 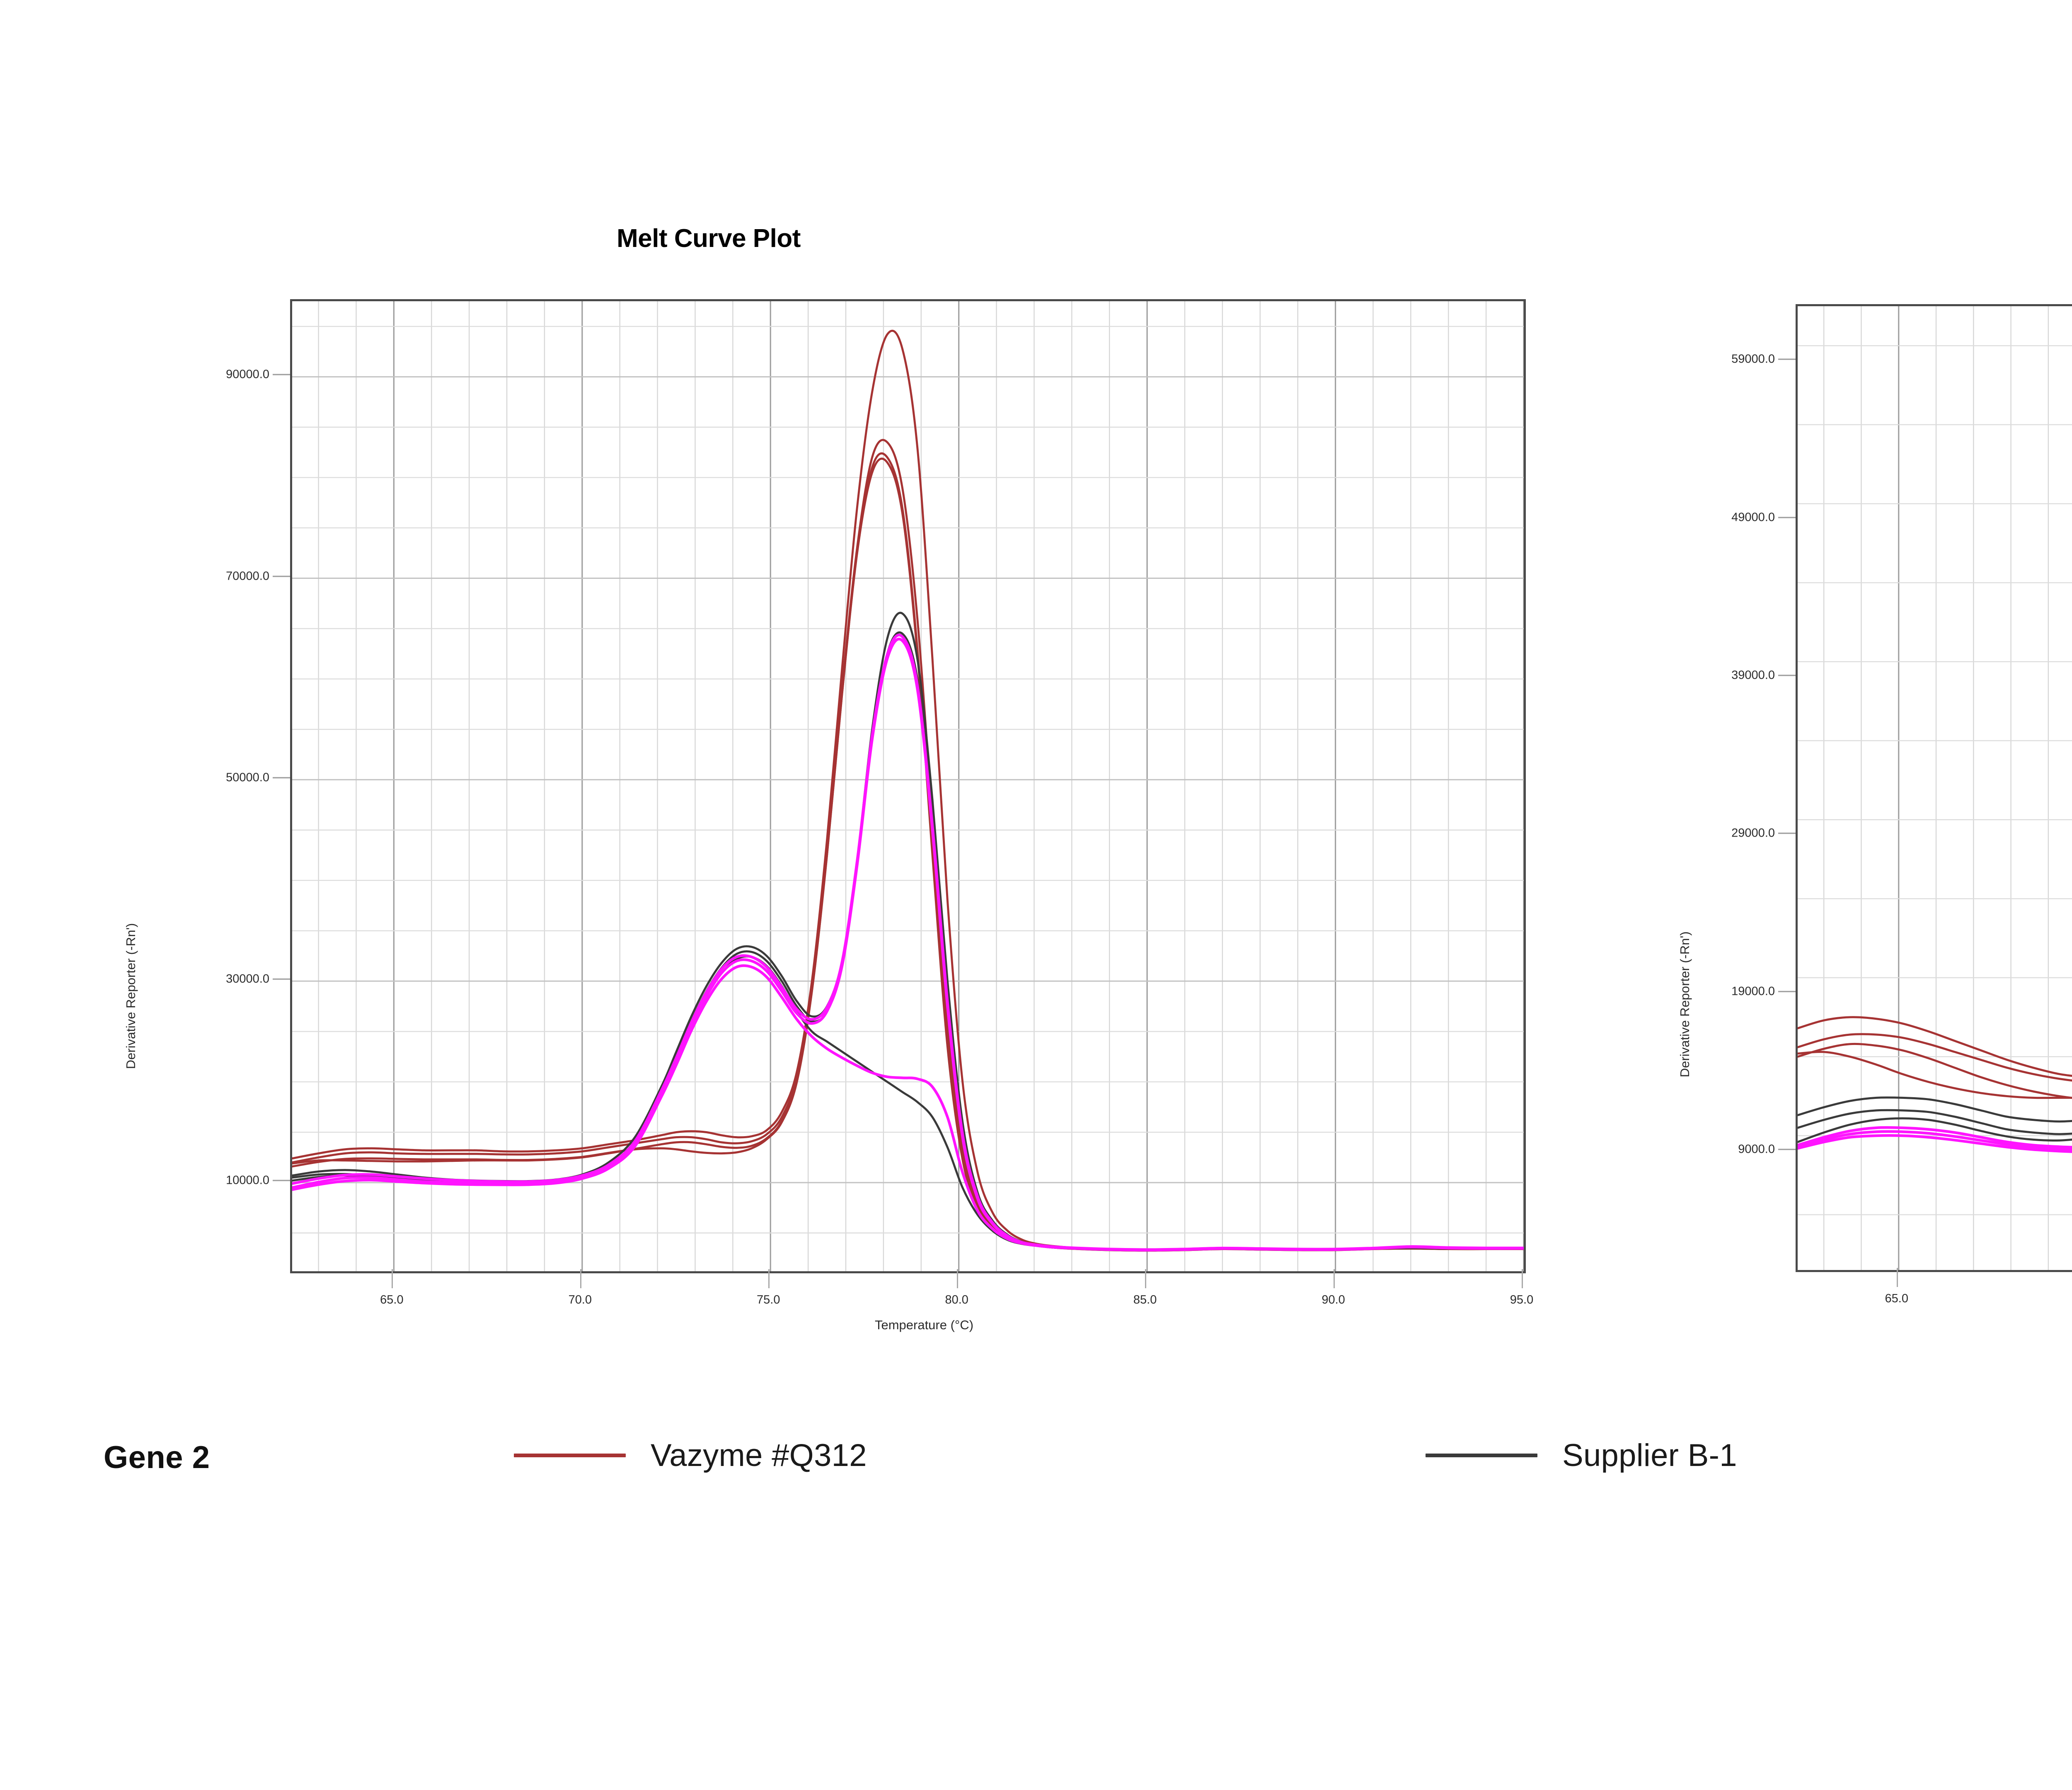 I want to click on curves-right, so click(x=1935, y=1084).